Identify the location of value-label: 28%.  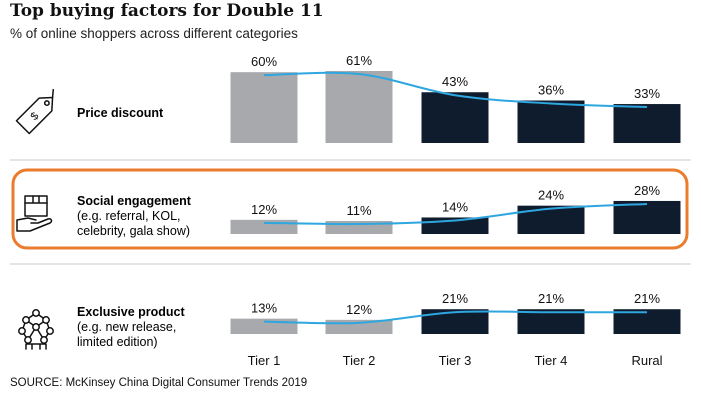
(647, 190).